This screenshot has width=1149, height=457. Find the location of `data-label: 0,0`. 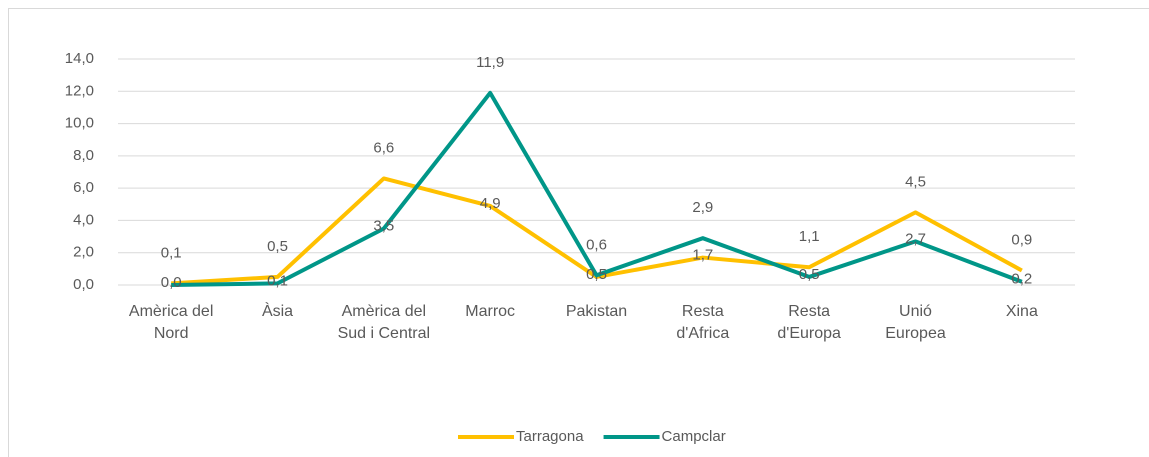

data-label: 0,0 is located at coordinates (171, 282).